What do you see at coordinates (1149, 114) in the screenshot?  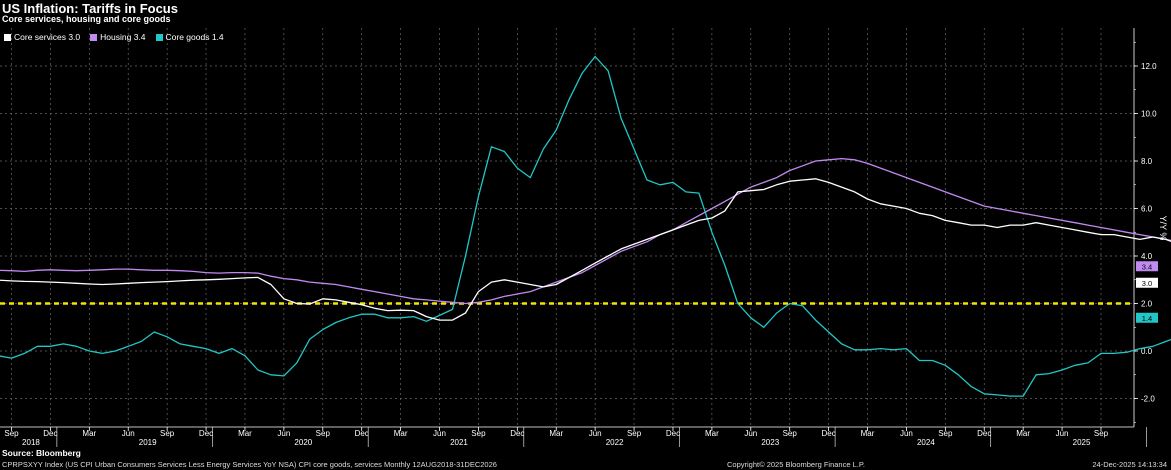 I see `y-tick-label: 10.0` at bounding box center [1149, 114].